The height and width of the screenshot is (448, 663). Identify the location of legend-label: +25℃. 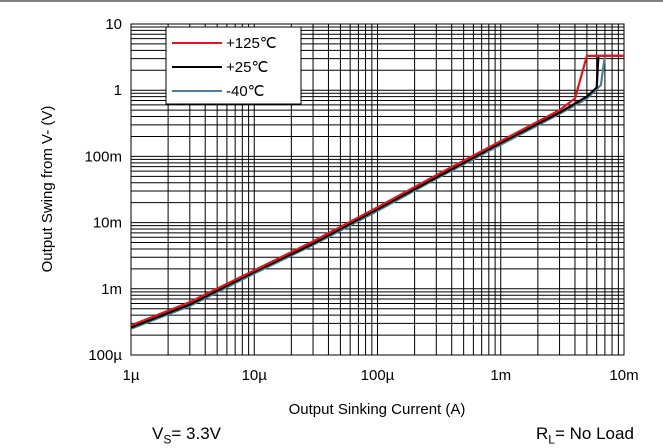
(247, 67).